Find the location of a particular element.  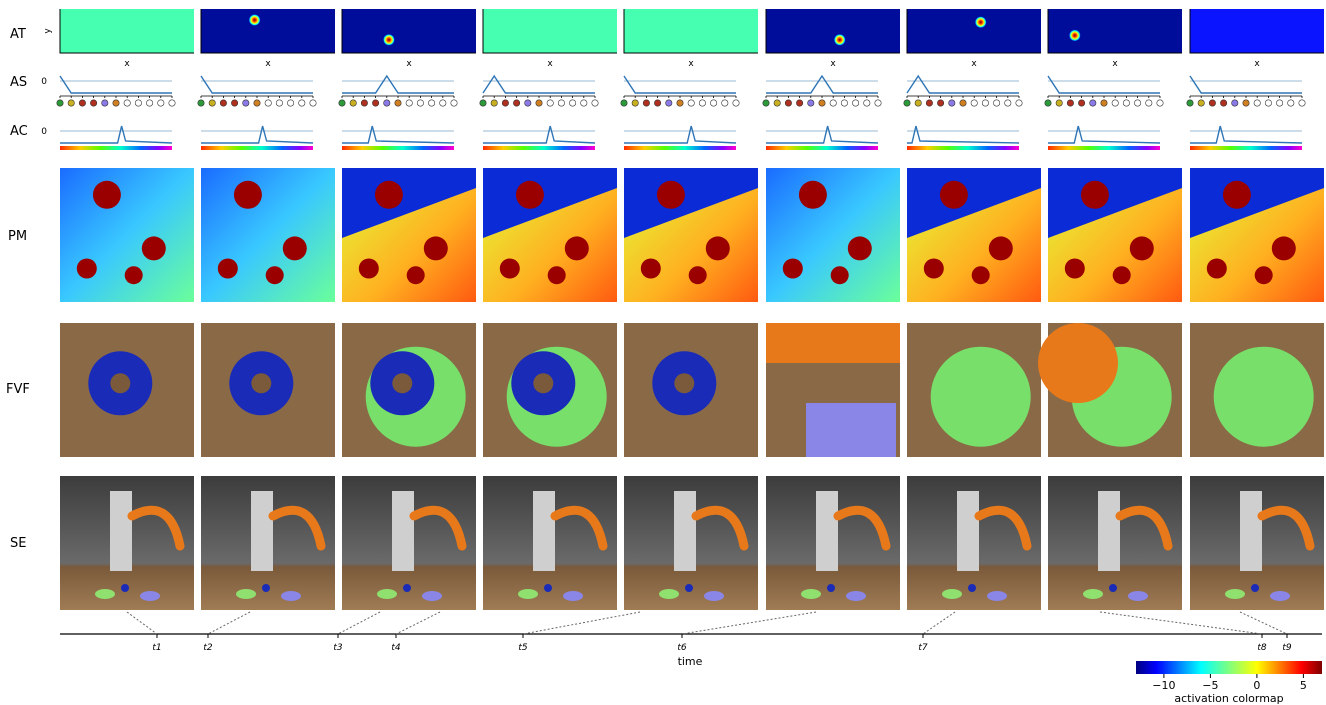

time-tick-label: t4 is located at coordinates (396, 648).